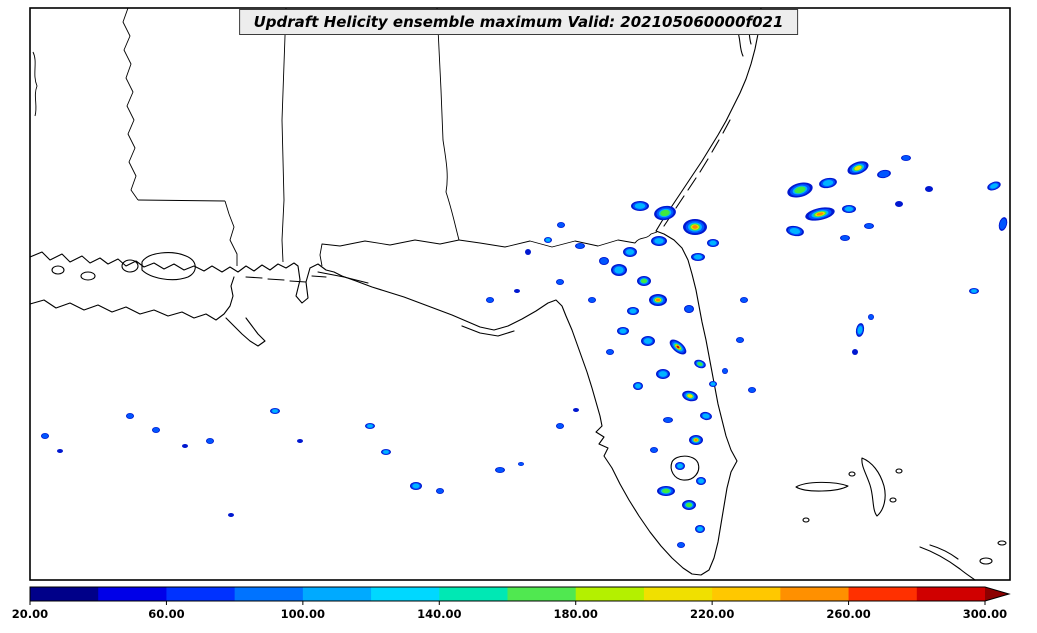 The image size is (1037, 633). Describe the element at coordinates (848, 614) in the screenshot. I see `colorbar-tick-label: 260.00` at that location.